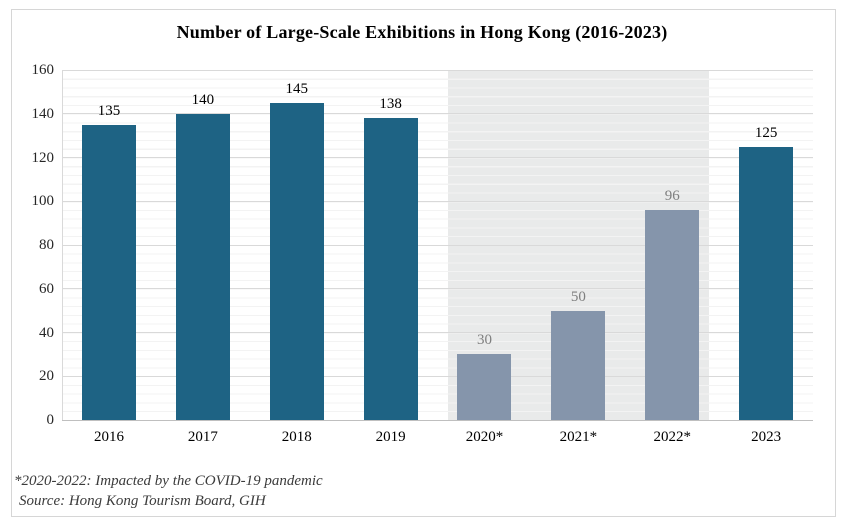  I want to click on y-tick-label: 120, so click(43, 157).